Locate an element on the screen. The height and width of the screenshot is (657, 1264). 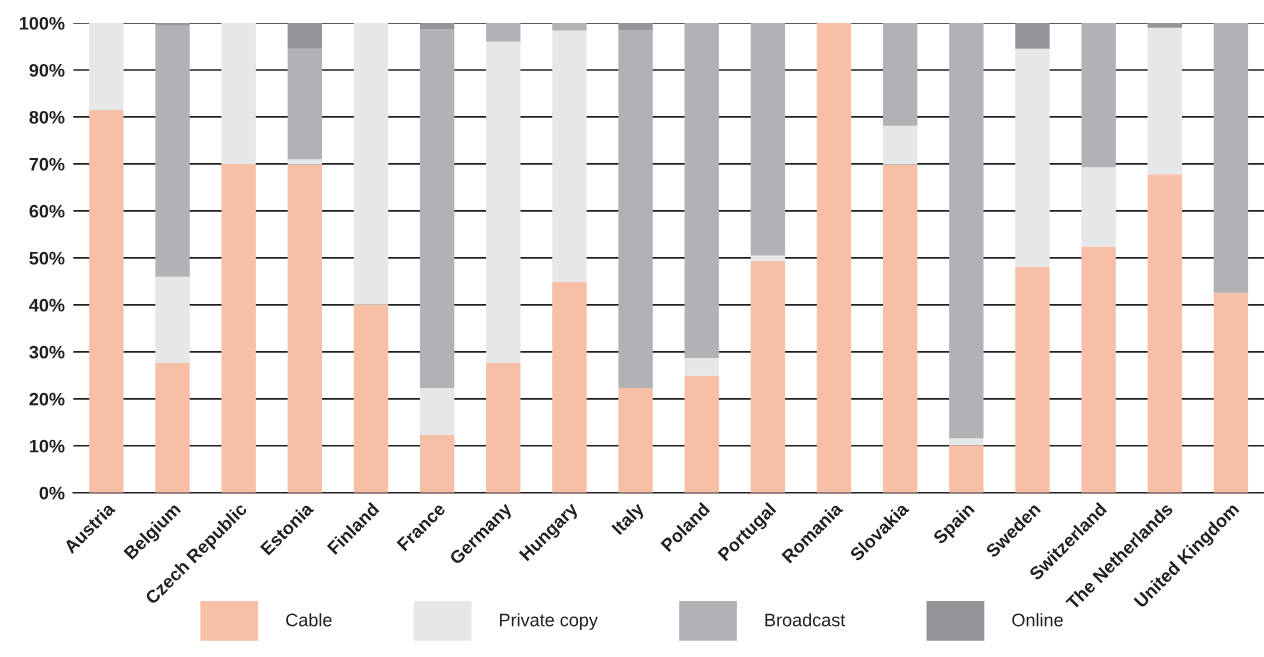
y-tick-label: 0% is located at coordinates (52, 493).